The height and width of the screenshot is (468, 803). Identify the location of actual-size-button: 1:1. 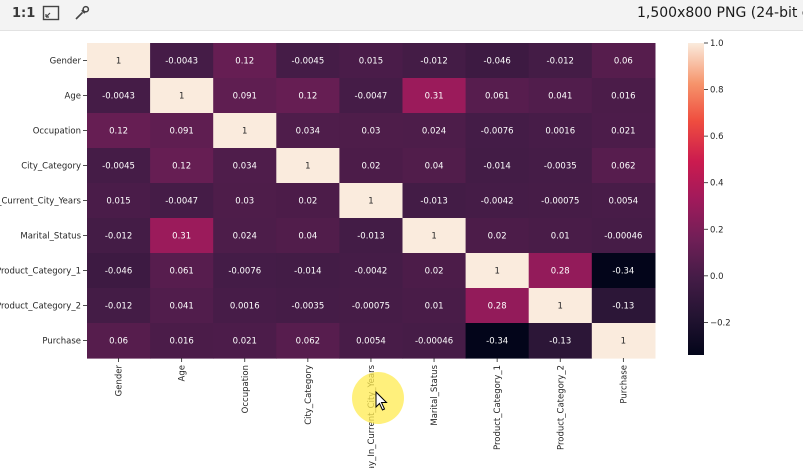
(24, 13).